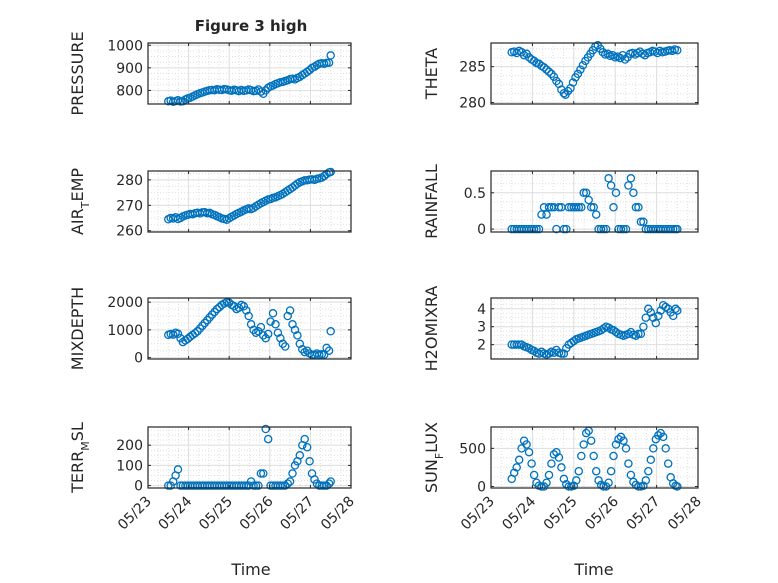 This screenshot has width=778, height=583. Describe the element at coordinates (478, 514) in the screenshot. I see `x-tick-label: 05/23` at that location.